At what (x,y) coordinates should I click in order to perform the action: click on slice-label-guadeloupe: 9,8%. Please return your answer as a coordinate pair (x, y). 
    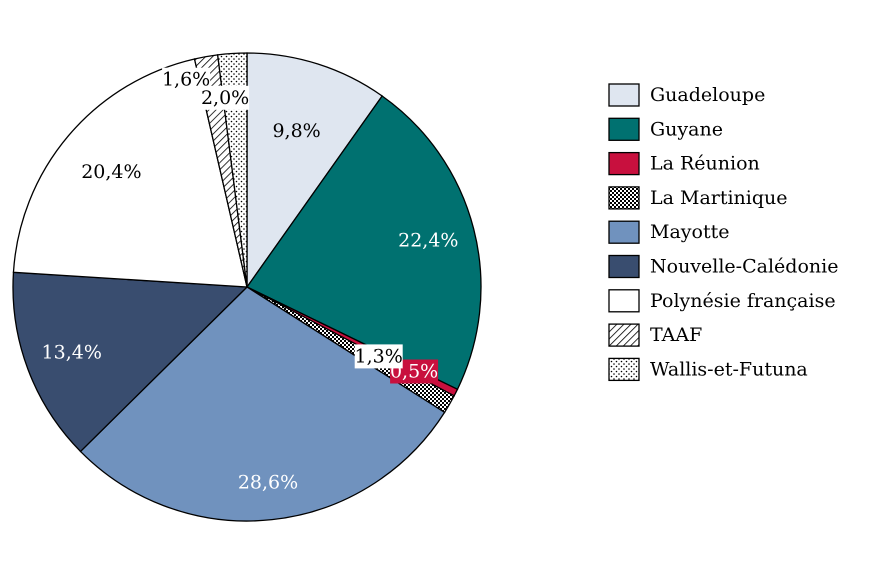
    Looking at the image, I should click on (296, 131).